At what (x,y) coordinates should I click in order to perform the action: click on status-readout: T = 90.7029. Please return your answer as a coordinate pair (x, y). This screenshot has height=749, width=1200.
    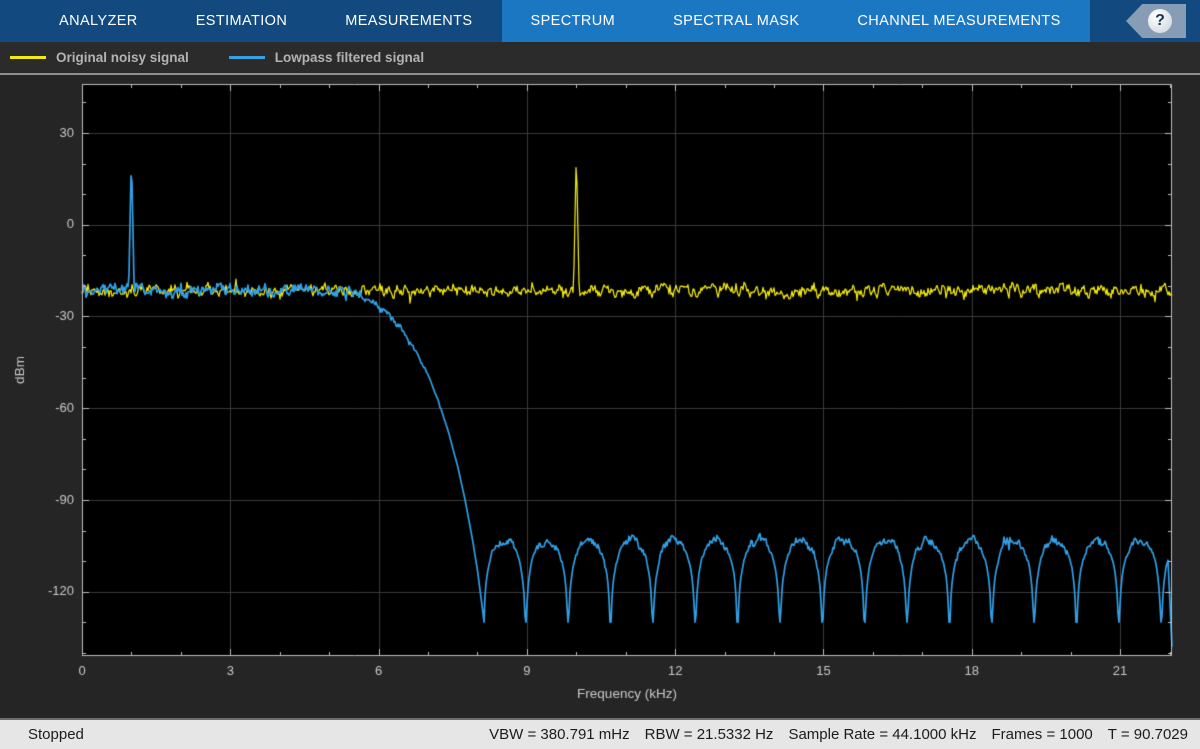
    Looking at the image, I should click on (1147, 734).